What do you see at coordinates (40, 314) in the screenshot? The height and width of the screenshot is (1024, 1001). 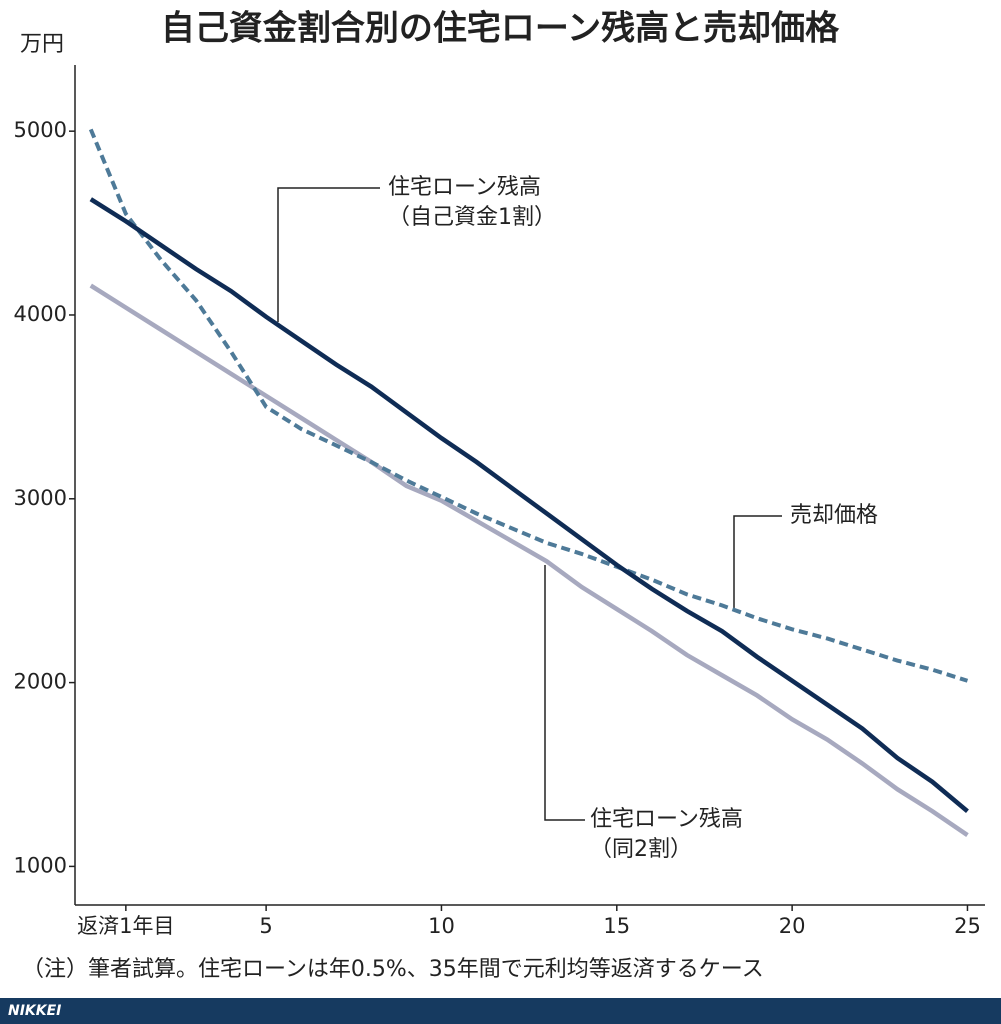 I see `y-tick-label: 4000` at bounding box center [40, 314].